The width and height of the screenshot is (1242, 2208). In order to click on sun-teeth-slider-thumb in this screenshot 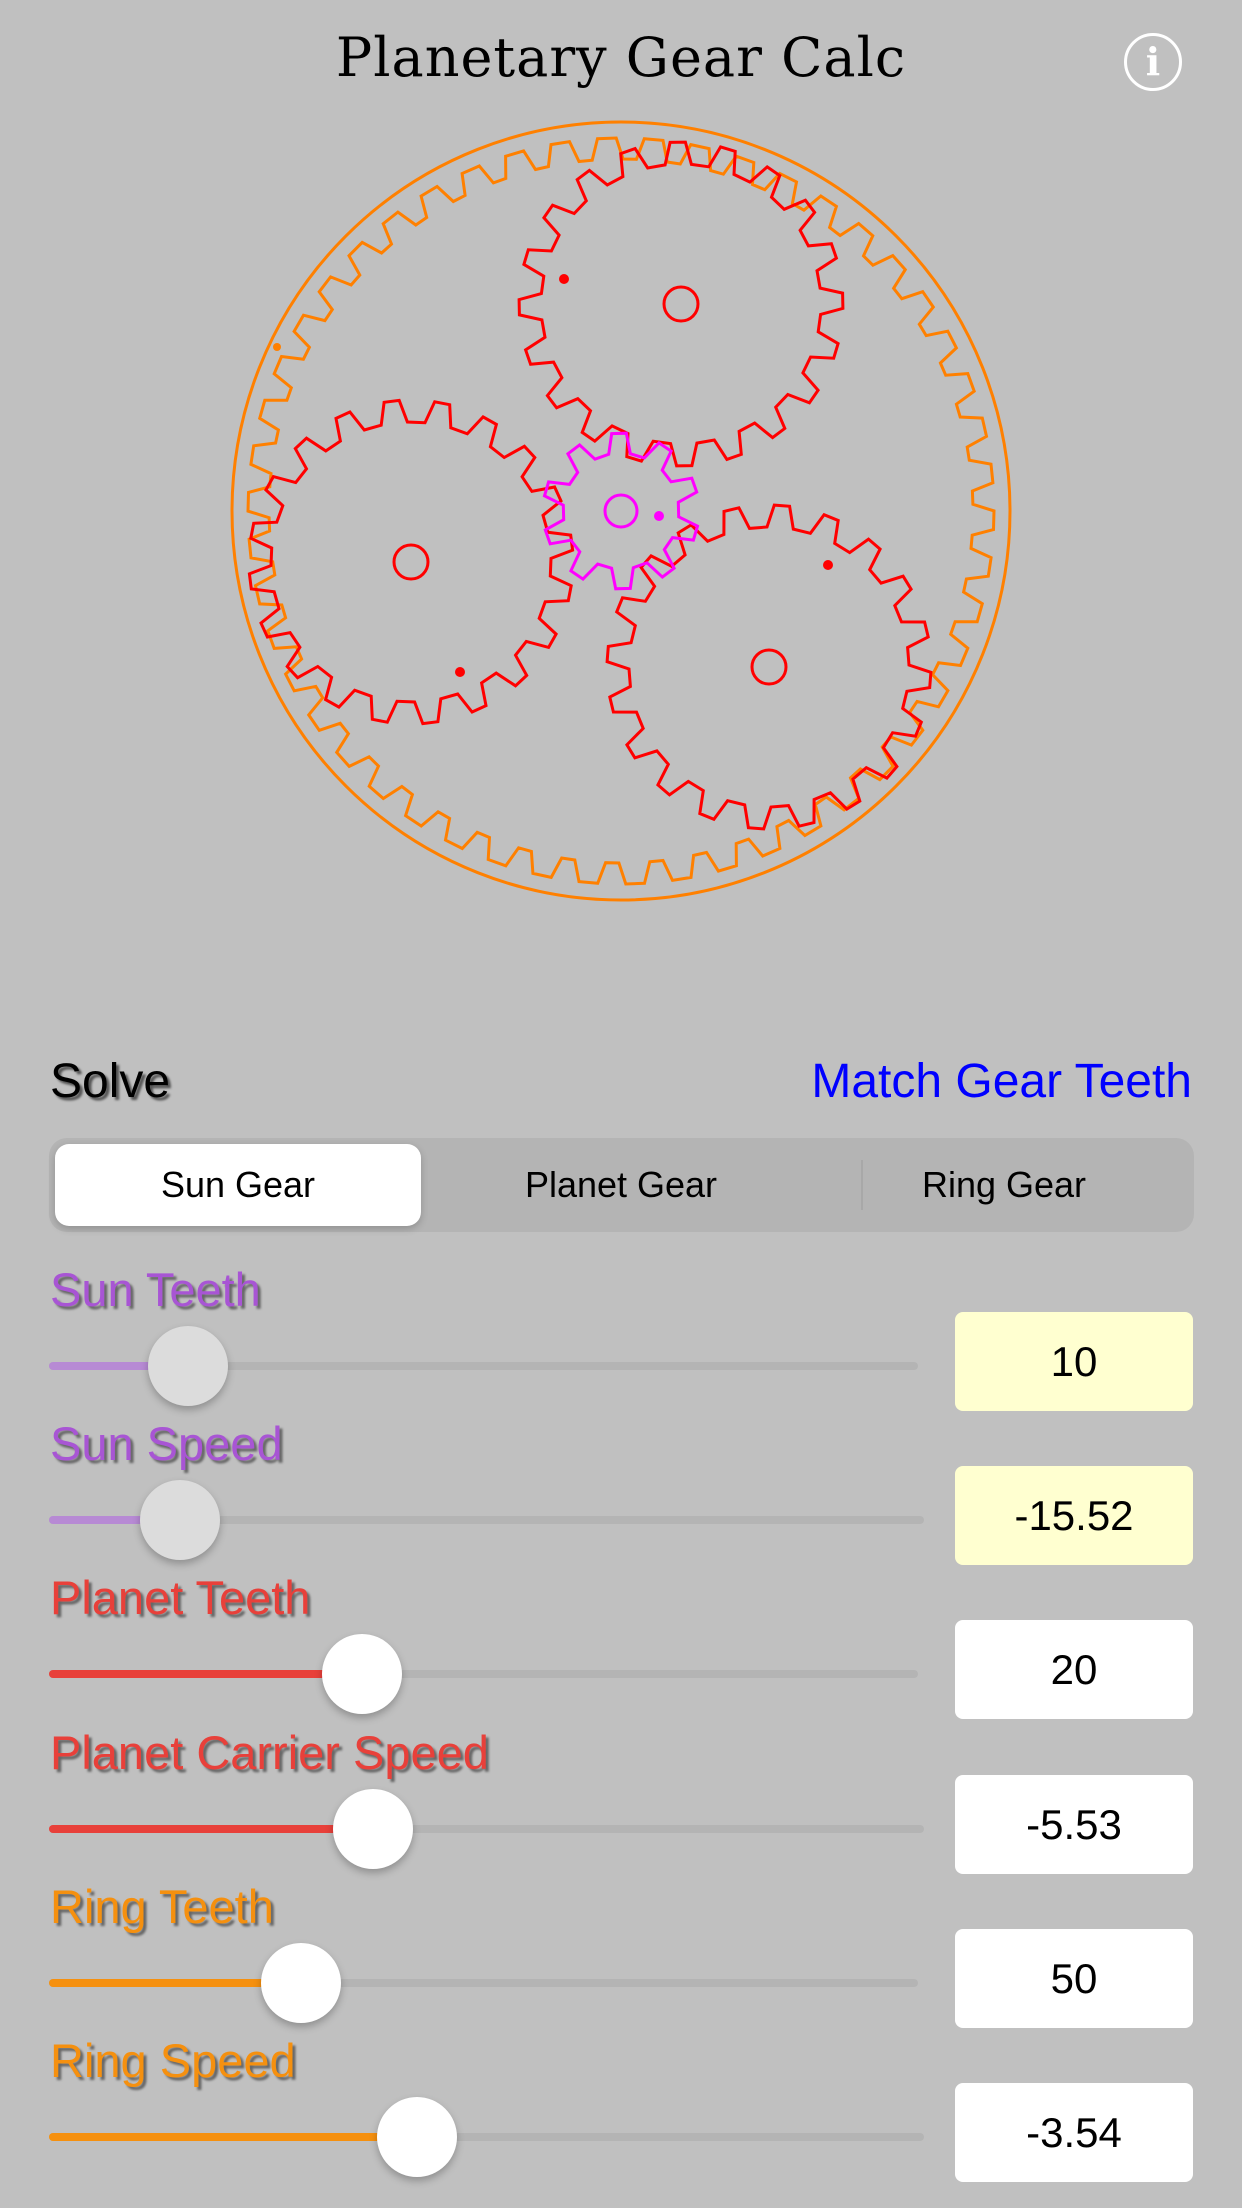, I will do `click(188, 1366)`.